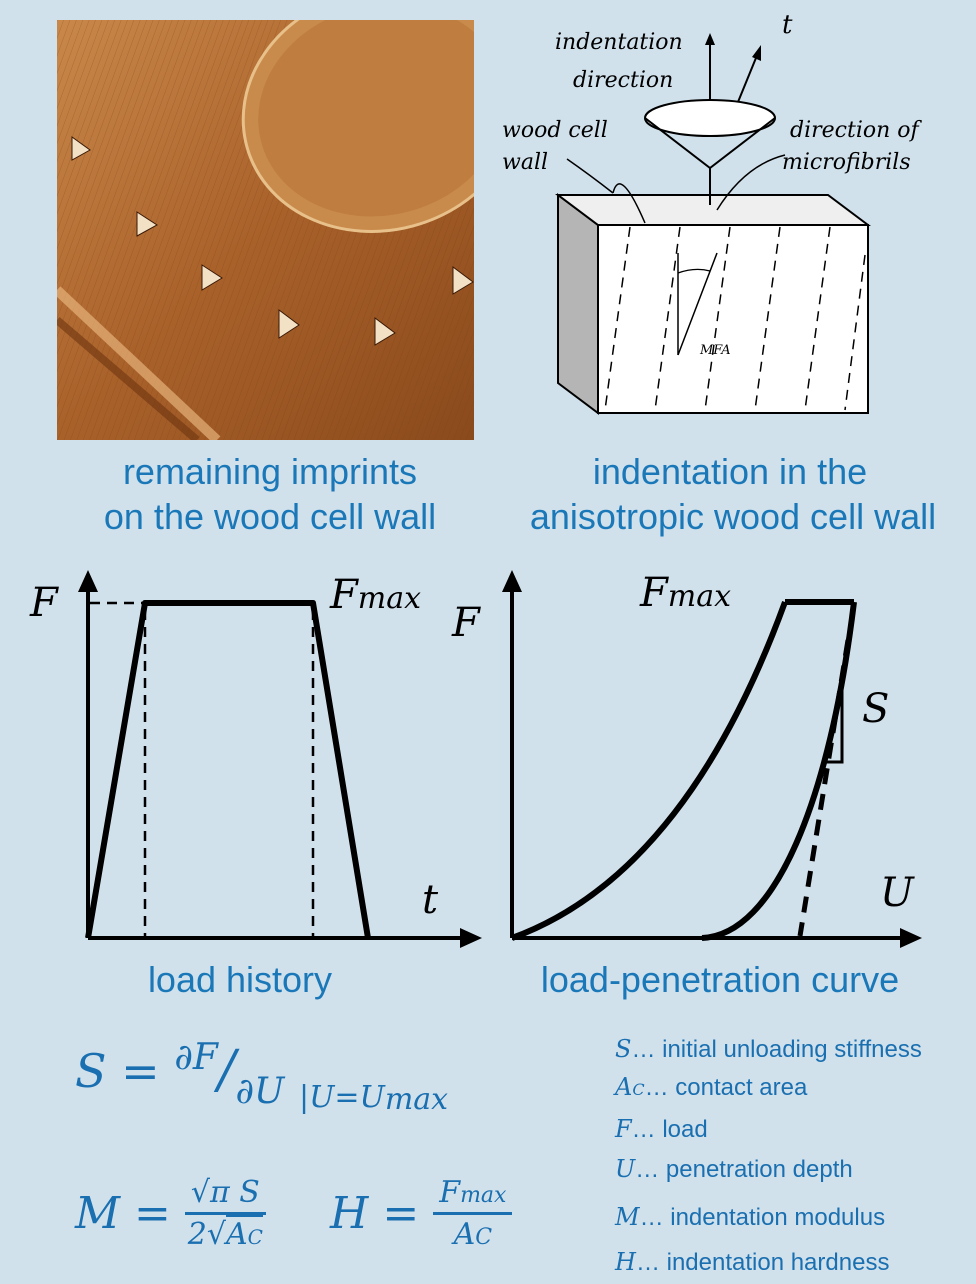 Image resolution: width=976 pixels, height=1284 pixels. Describe the element at coordinates (44, 603) in the screenshot. I see `load-history-y-label: F` at that location.